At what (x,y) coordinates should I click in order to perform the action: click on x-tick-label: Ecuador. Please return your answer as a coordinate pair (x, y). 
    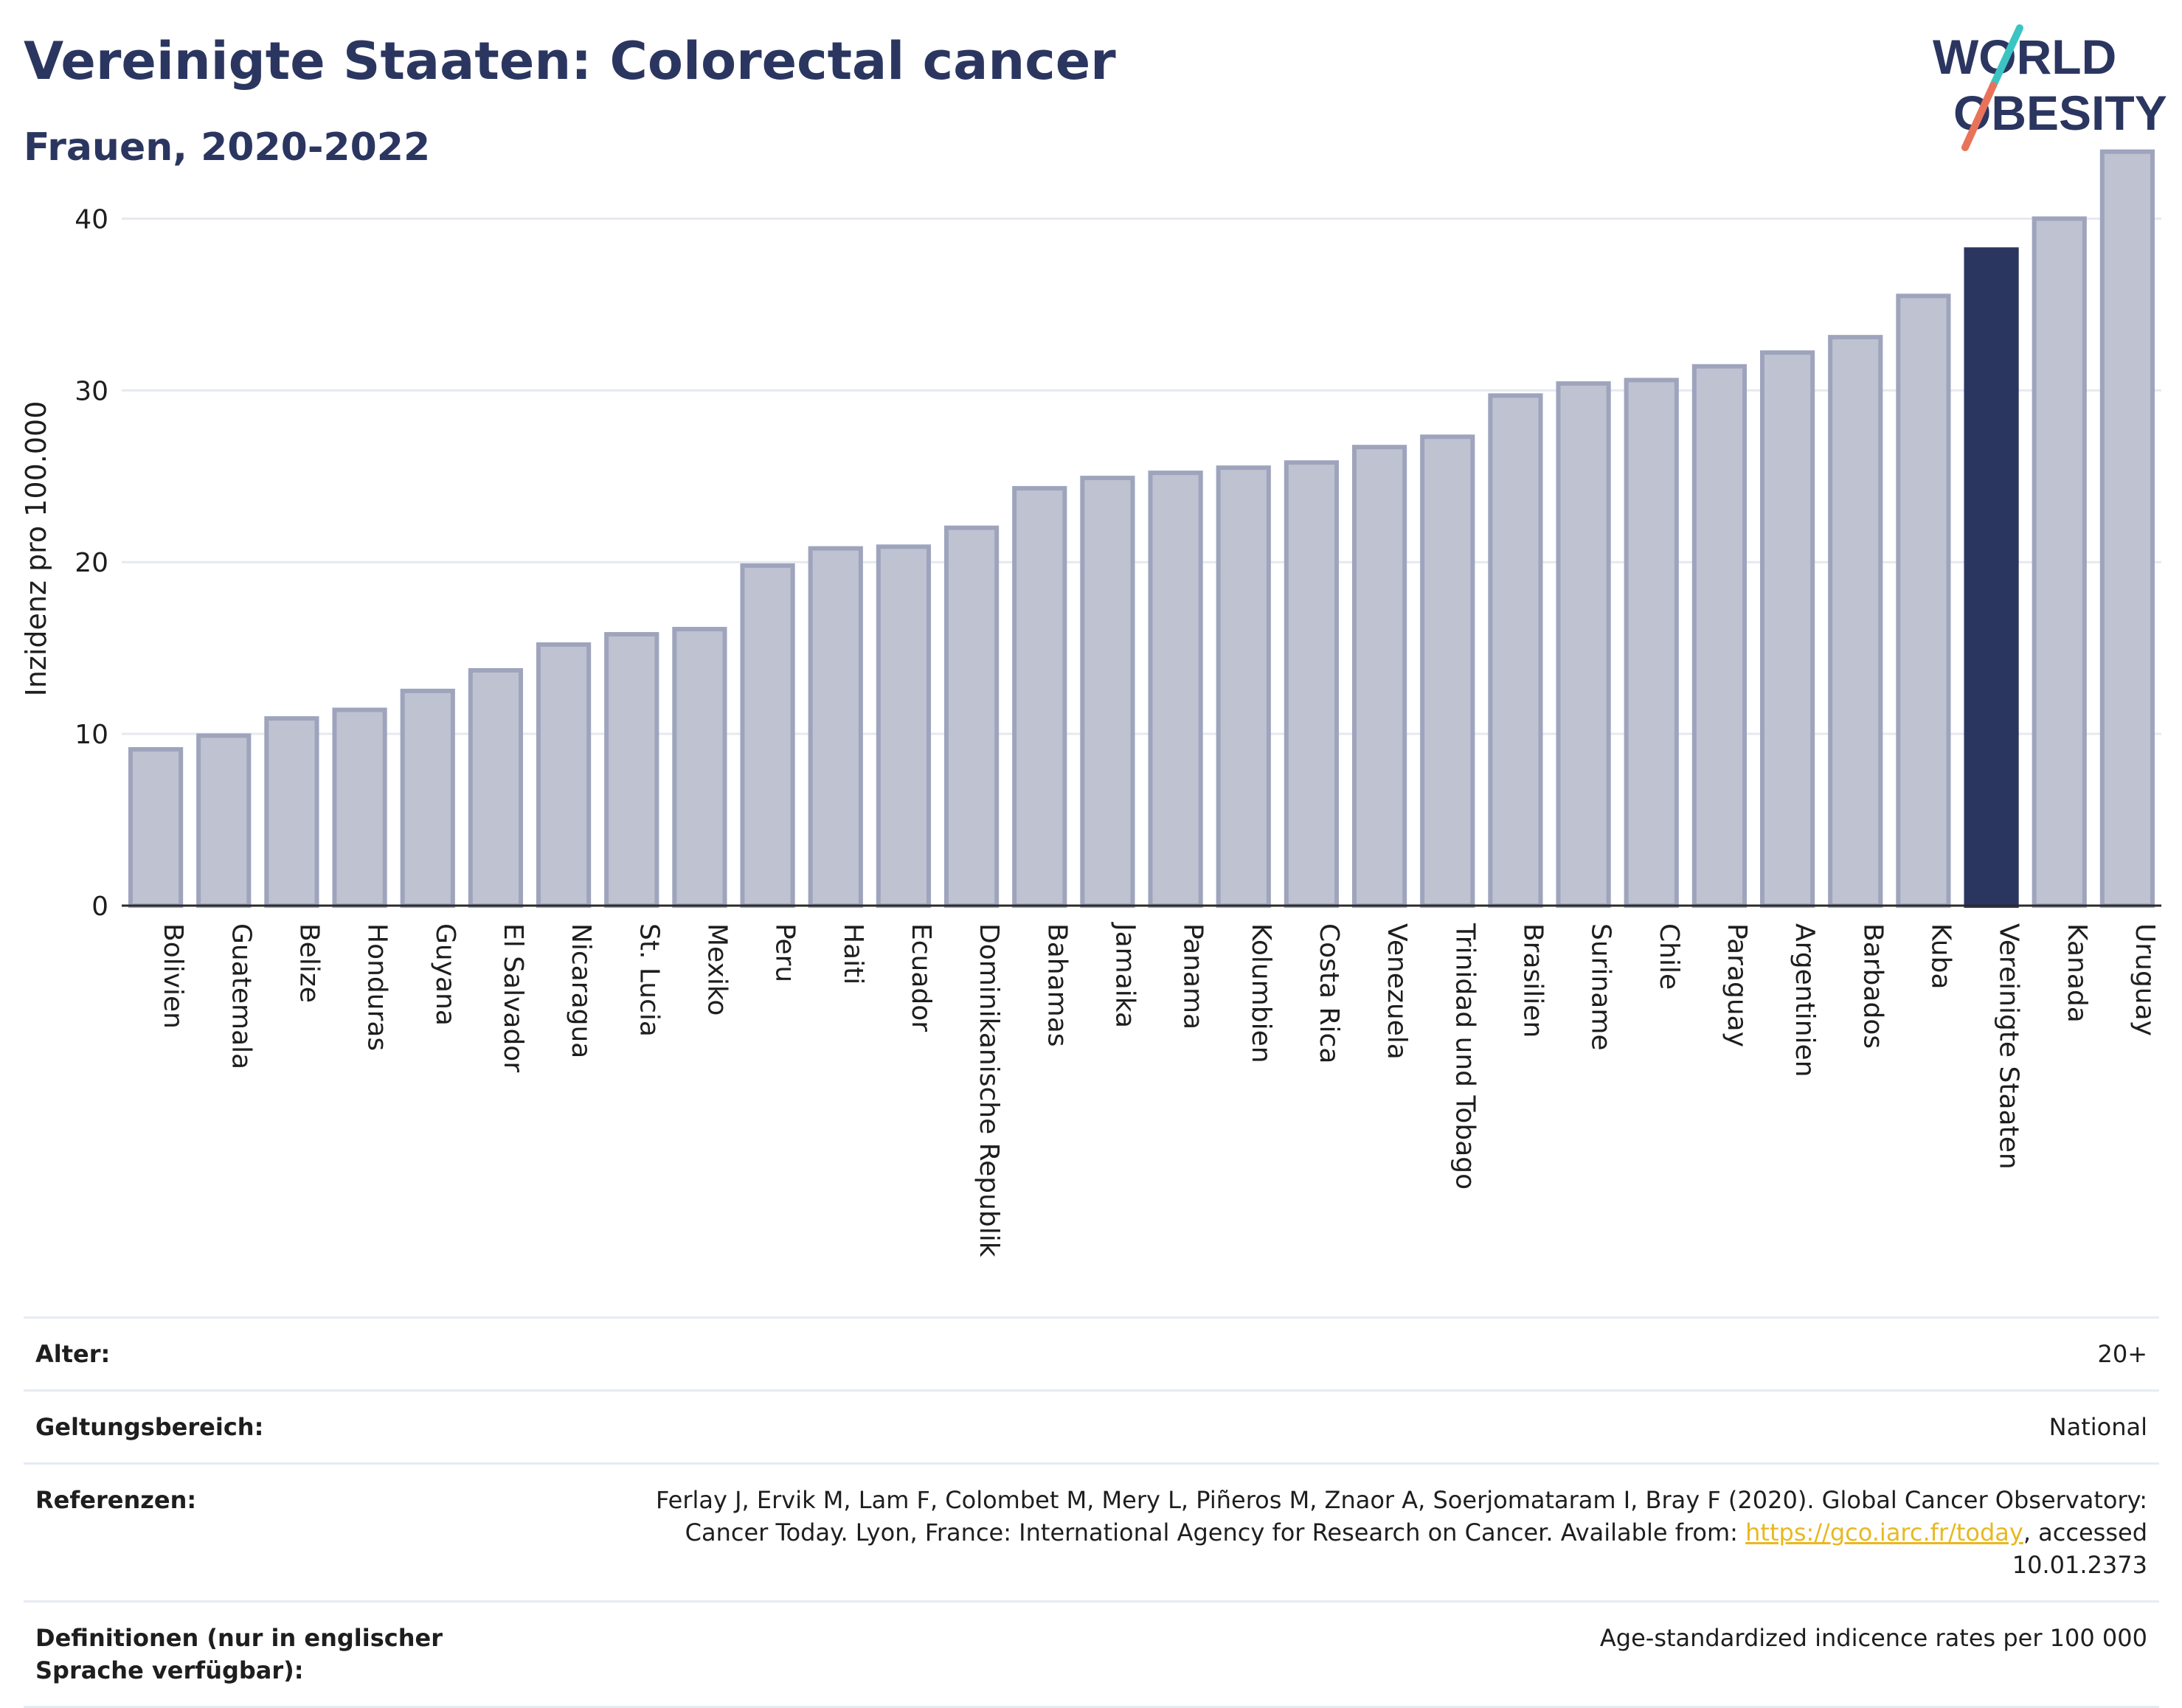
    Looking at the image, I should click on (921, 978).